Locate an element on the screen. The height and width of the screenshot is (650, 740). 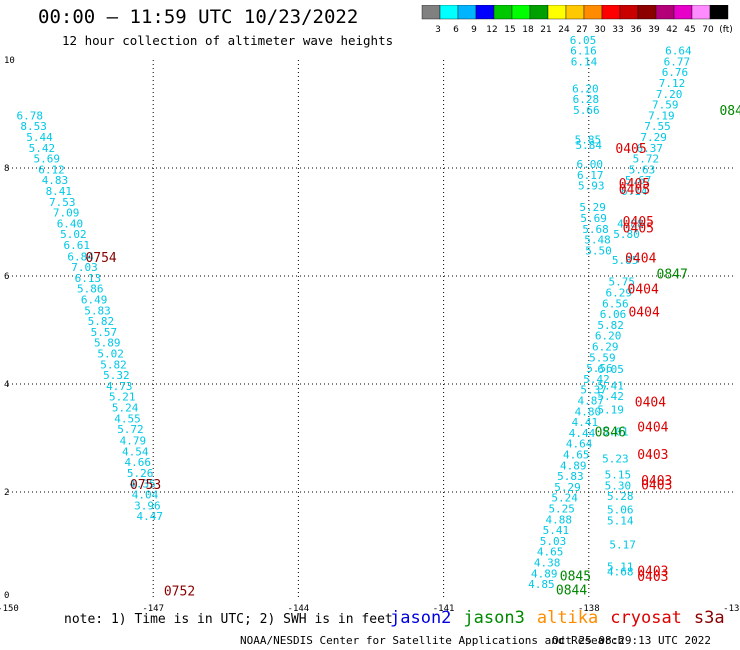
wave-height-point: 6.12 is located at coordinates (51, 169).